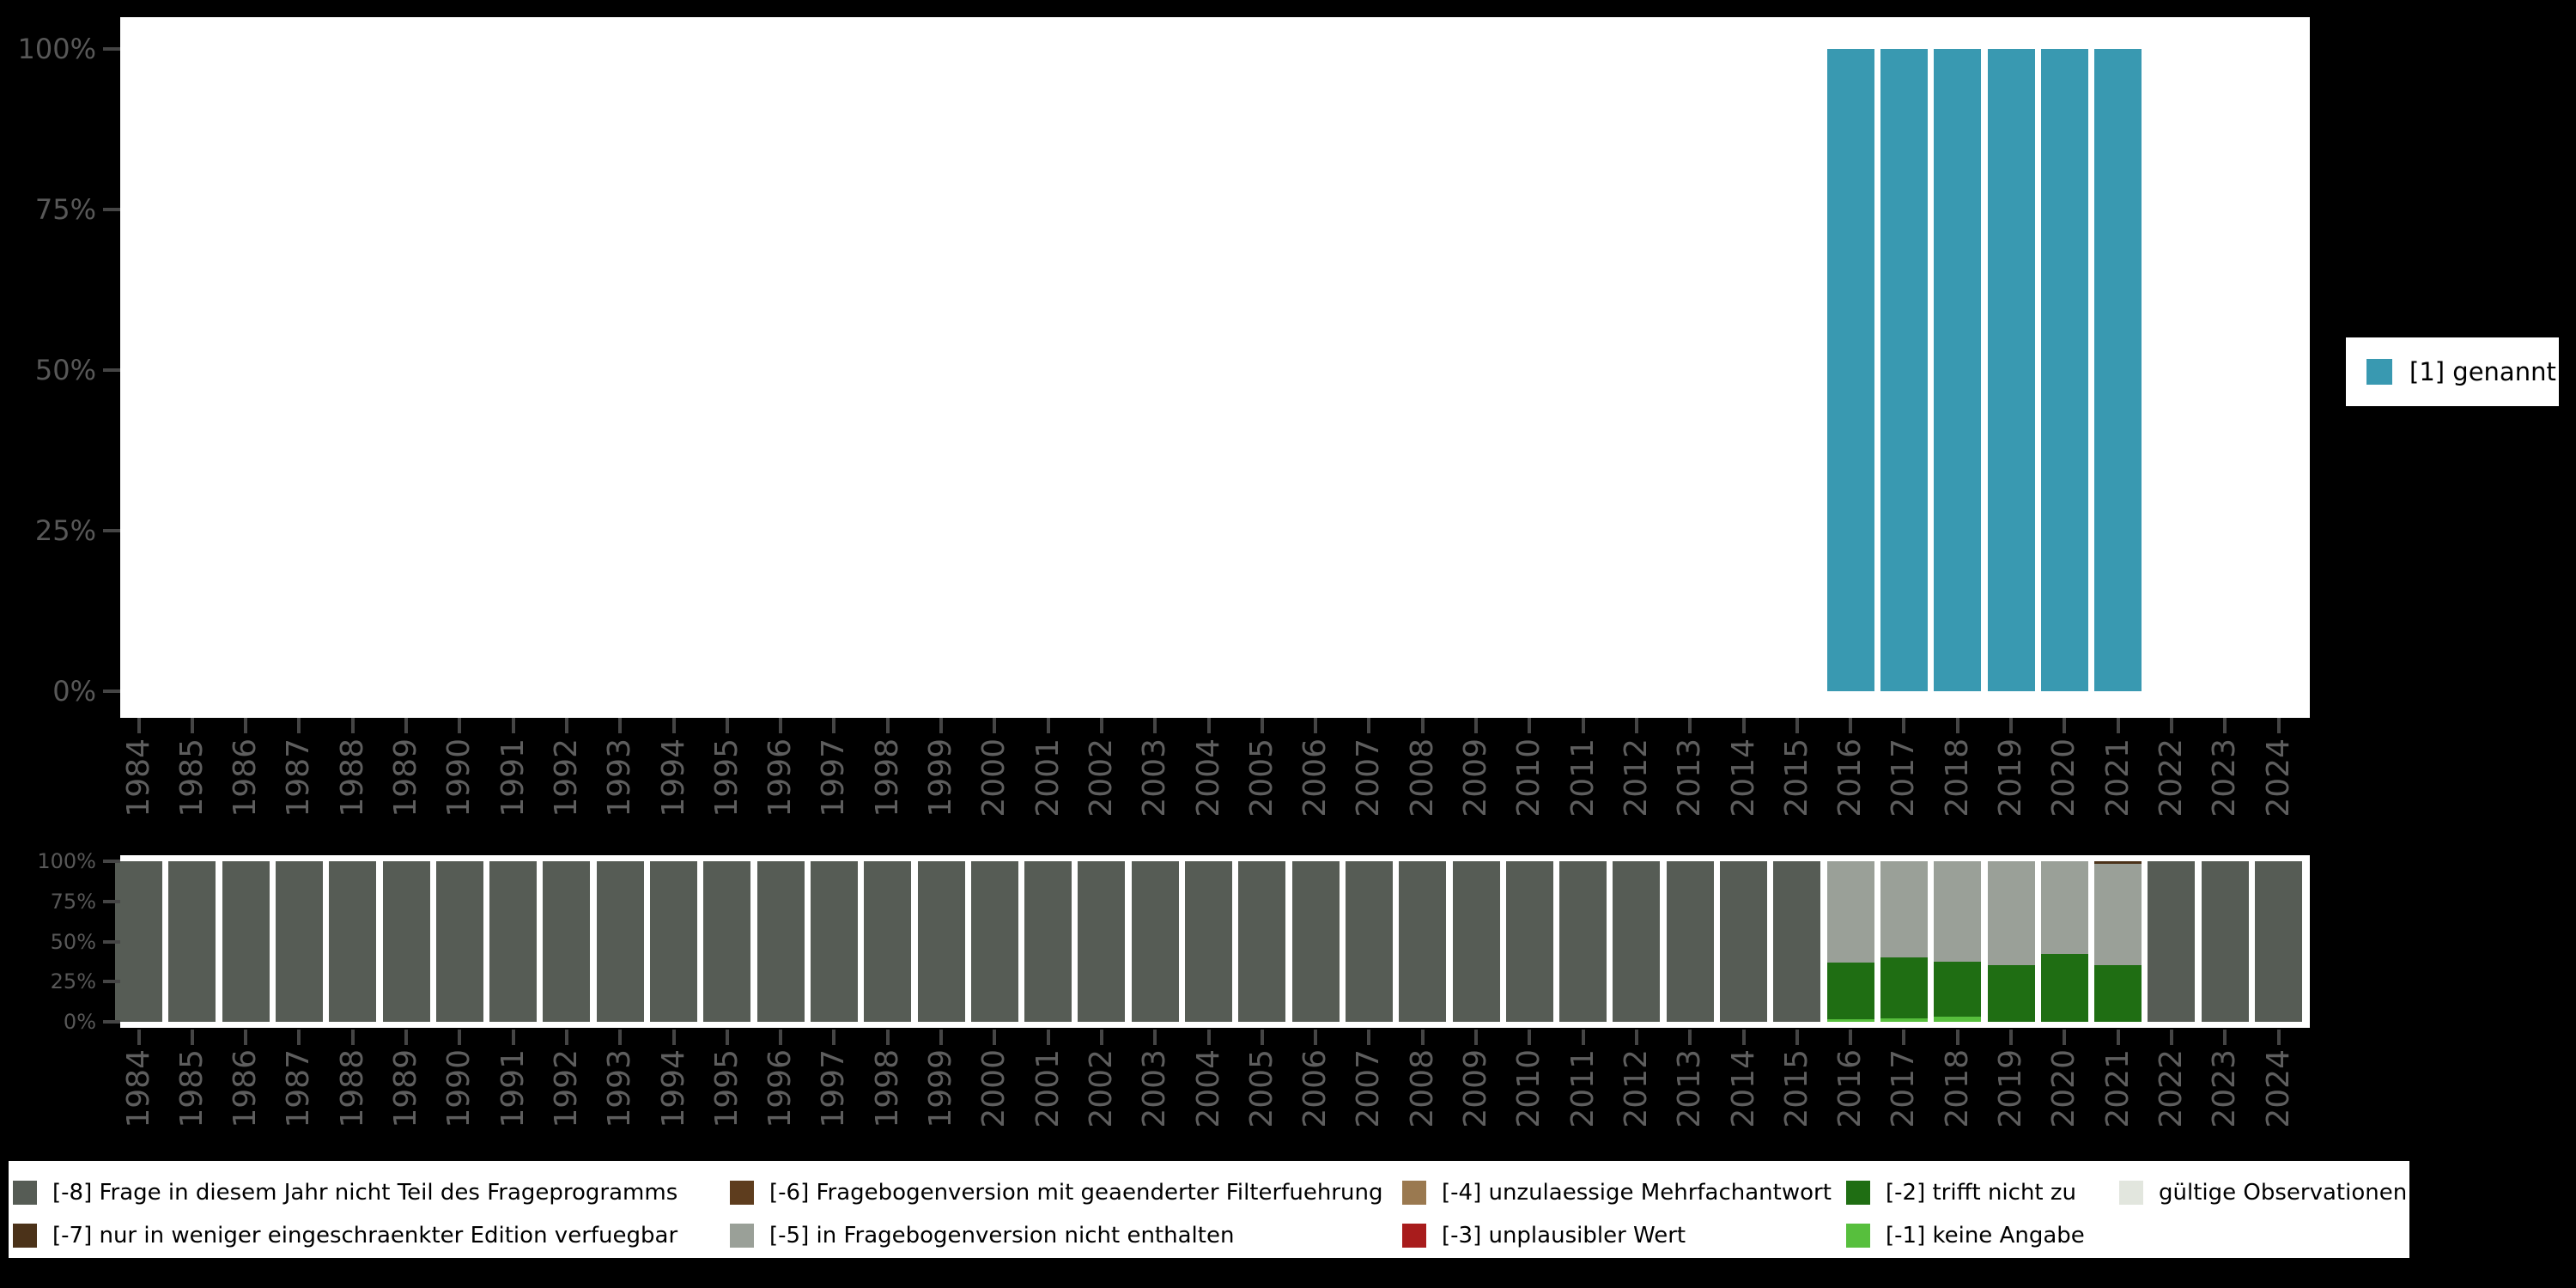 Image resolution: width=2576 pixels, height=1288 pixels. What do you see at coordinates (2172, 941) in the screenshot?
I see `bar-2022-minus8` at bounding box center [2172, 941].